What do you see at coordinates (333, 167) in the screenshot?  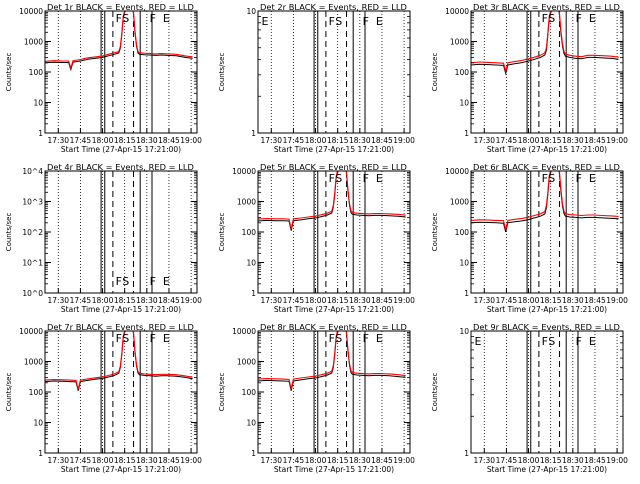 I see `panel-title: Det 5r BLACK = Events, RED = LLD` at bounding box center [333, 167].